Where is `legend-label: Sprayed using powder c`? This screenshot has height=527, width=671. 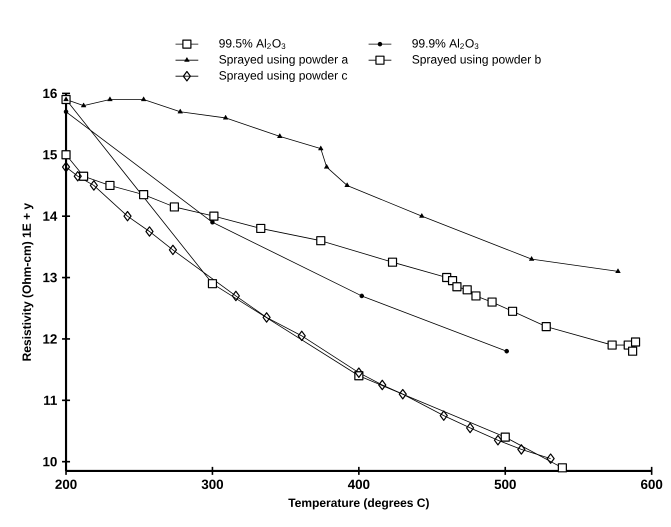 legend-label: Sprayed using powder c is located at coordinates (283, 76).